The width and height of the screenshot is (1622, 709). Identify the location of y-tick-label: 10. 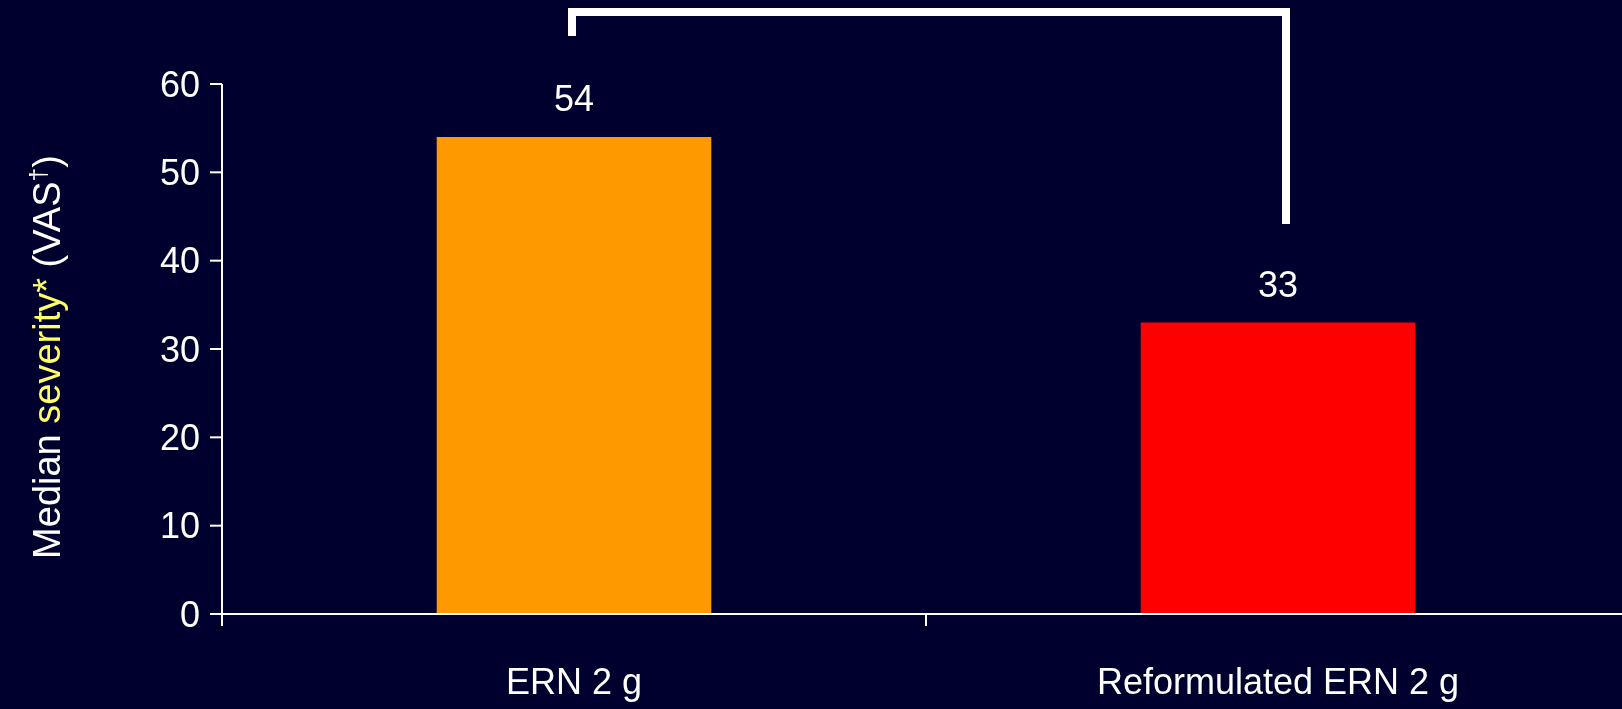
(179, 526).